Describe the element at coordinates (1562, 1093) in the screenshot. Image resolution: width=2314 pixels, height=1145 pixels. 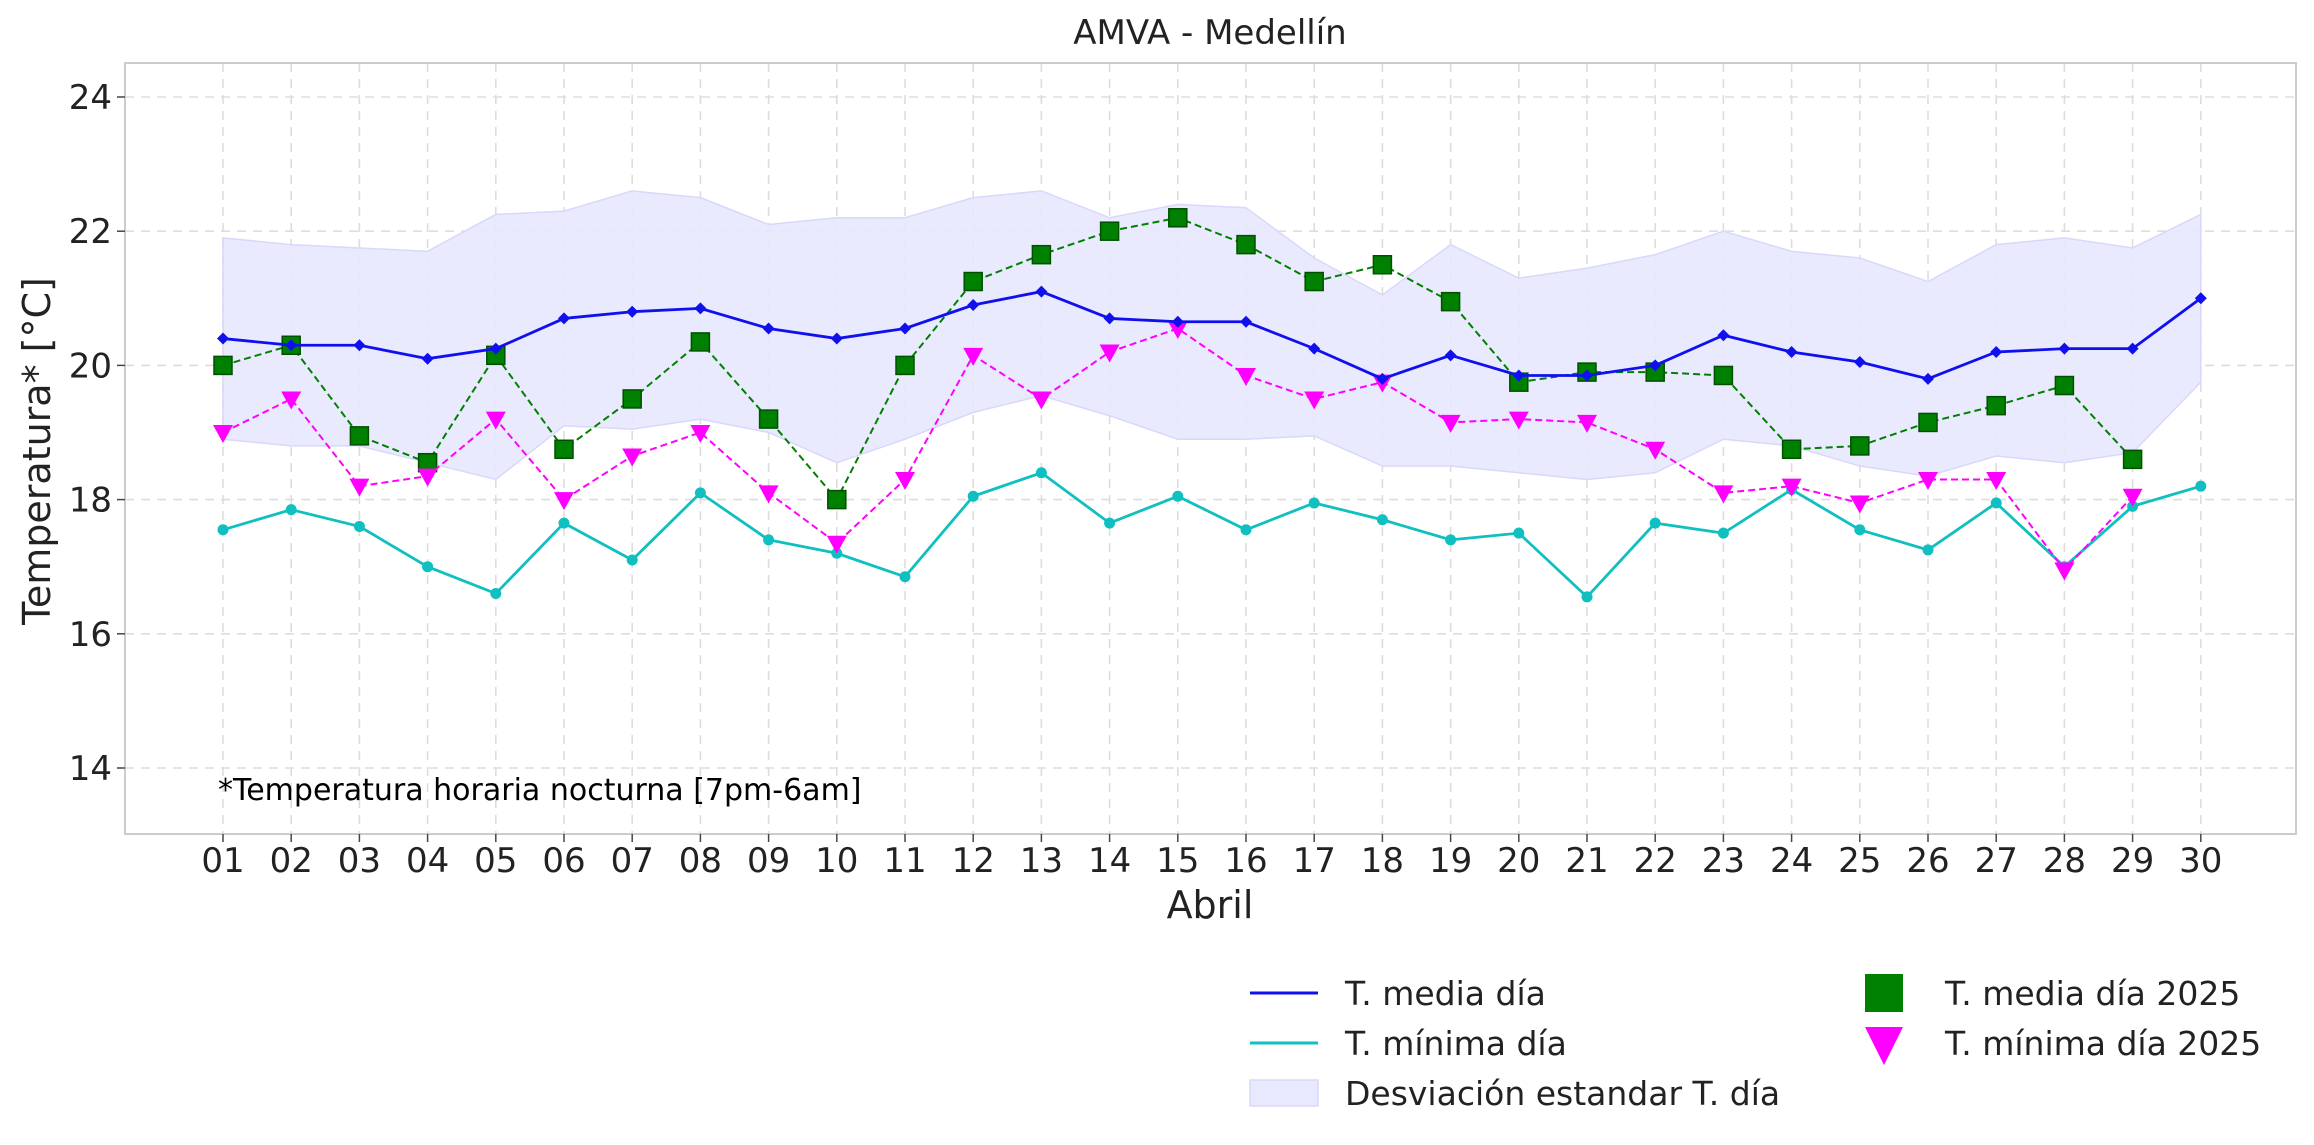
I see `legend-label: Desviación estandar T. día` at that location.